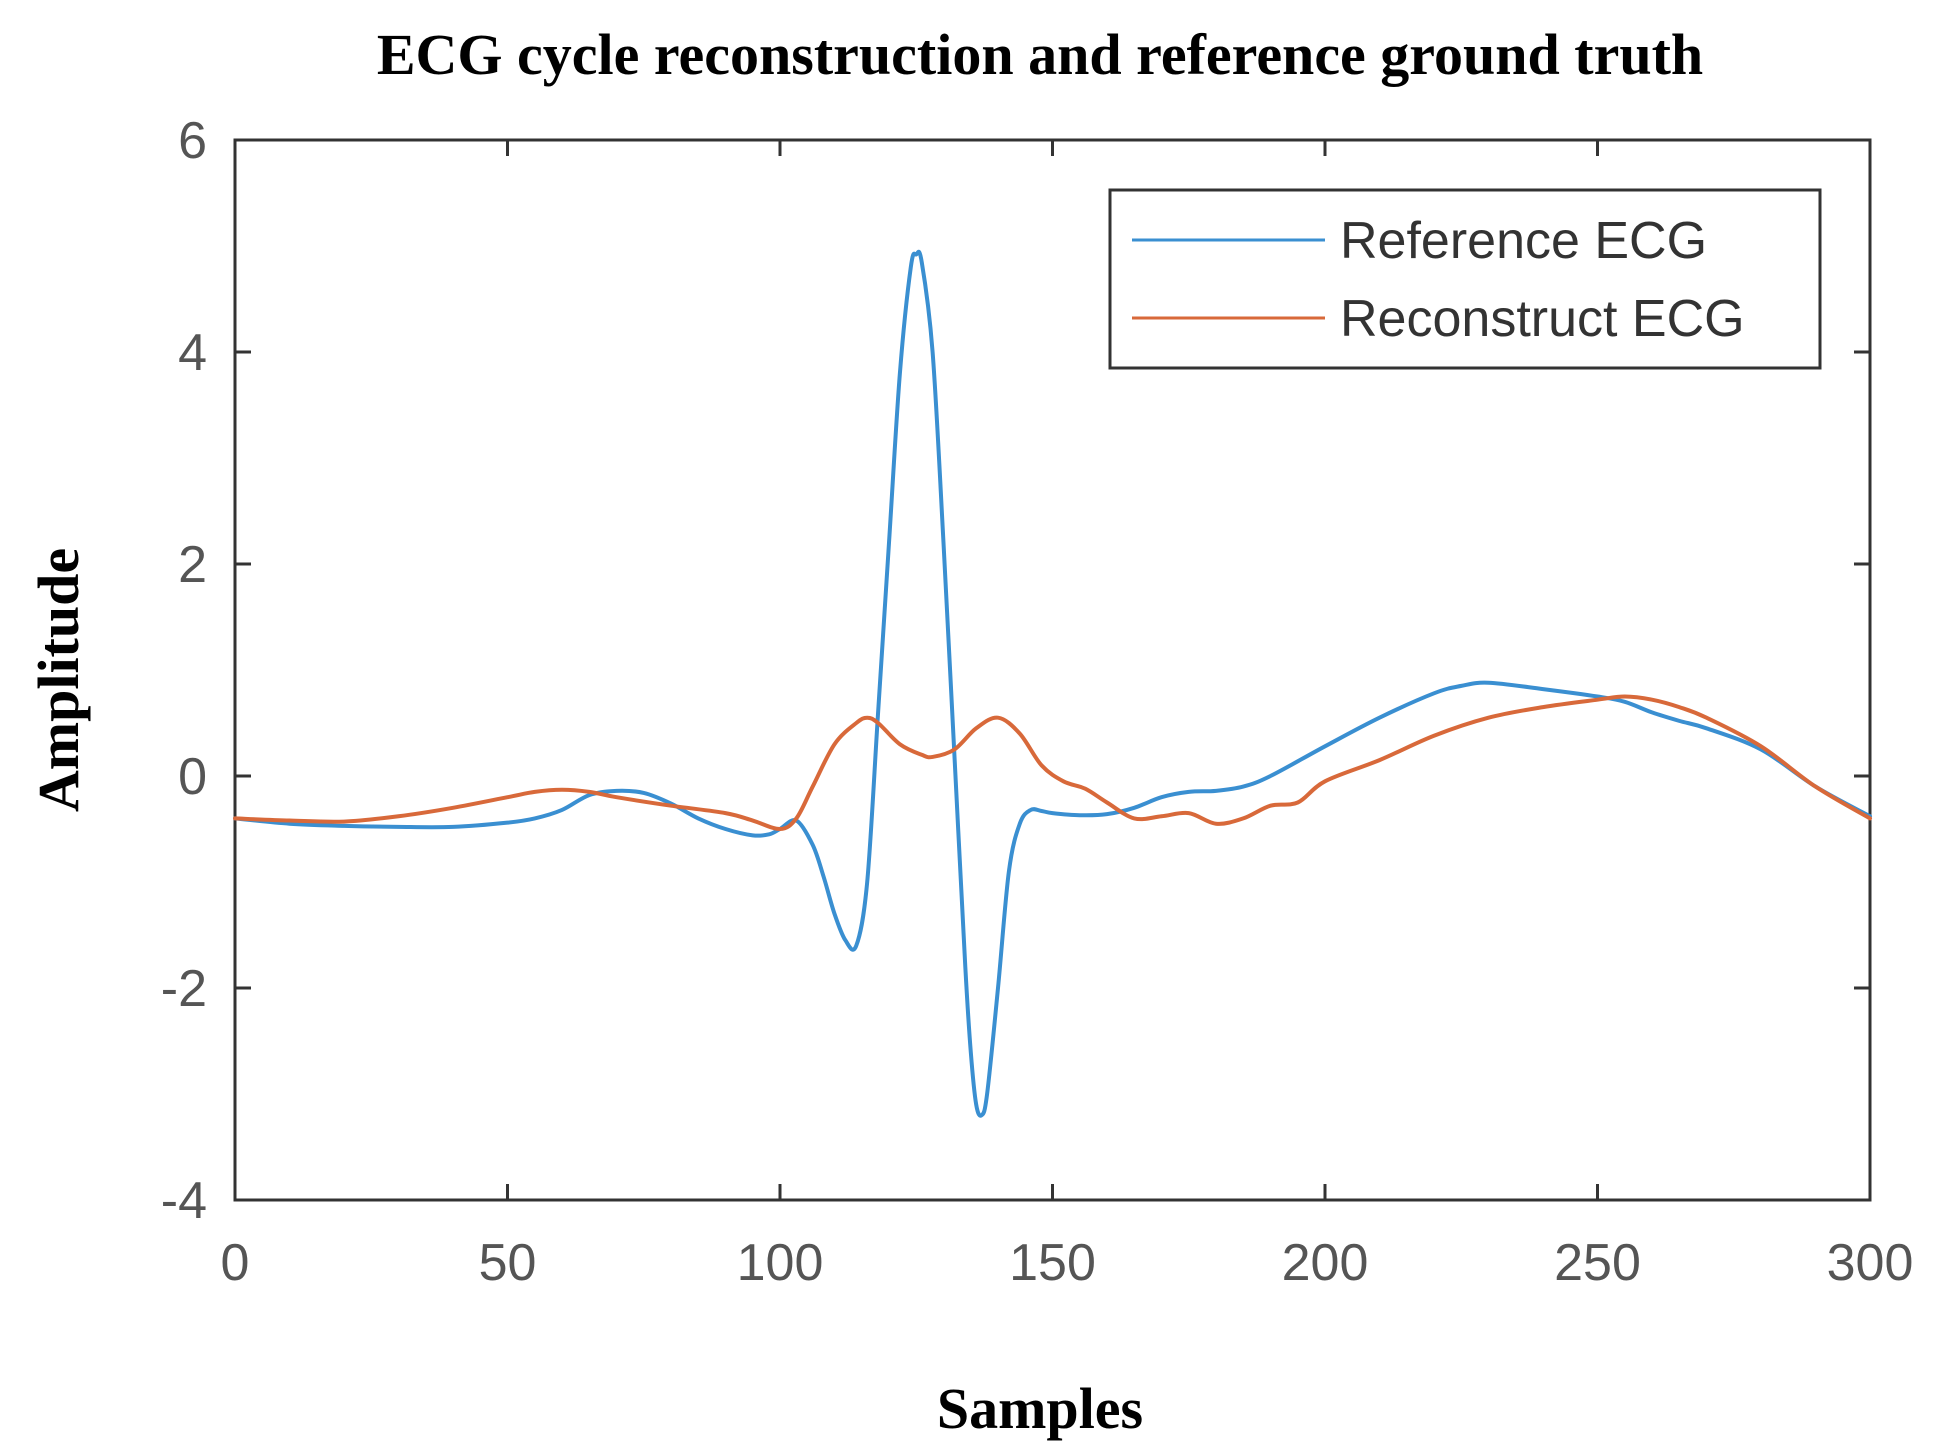 The height and width of the screenshot is (1454, 1933). Describe the element at coordinates (1040, 1408) in the screenshot. I see `x-axis-label: Samples` at that location.